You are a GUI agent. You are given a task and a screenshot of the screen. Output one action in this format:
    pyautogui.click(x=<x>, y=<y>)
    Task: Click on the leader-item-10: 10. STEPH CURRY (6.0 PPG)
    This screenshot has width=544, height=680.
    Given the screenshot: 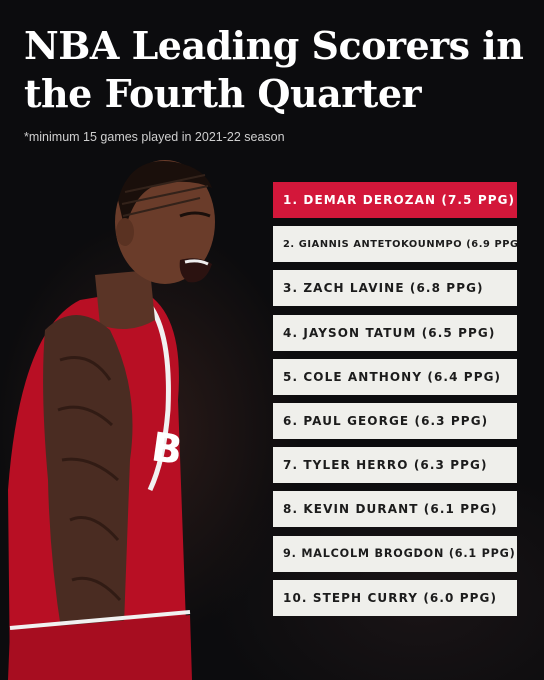 What is the action you would take?
    pyautogui.click(x=395, y=597)
    